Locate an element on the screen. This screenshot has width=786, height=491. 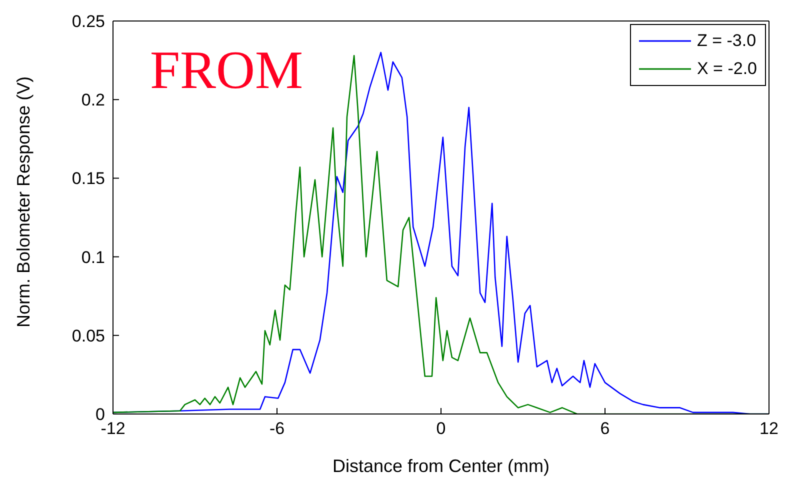
x-tick-label: 6 is located at coordinates (605, 428).